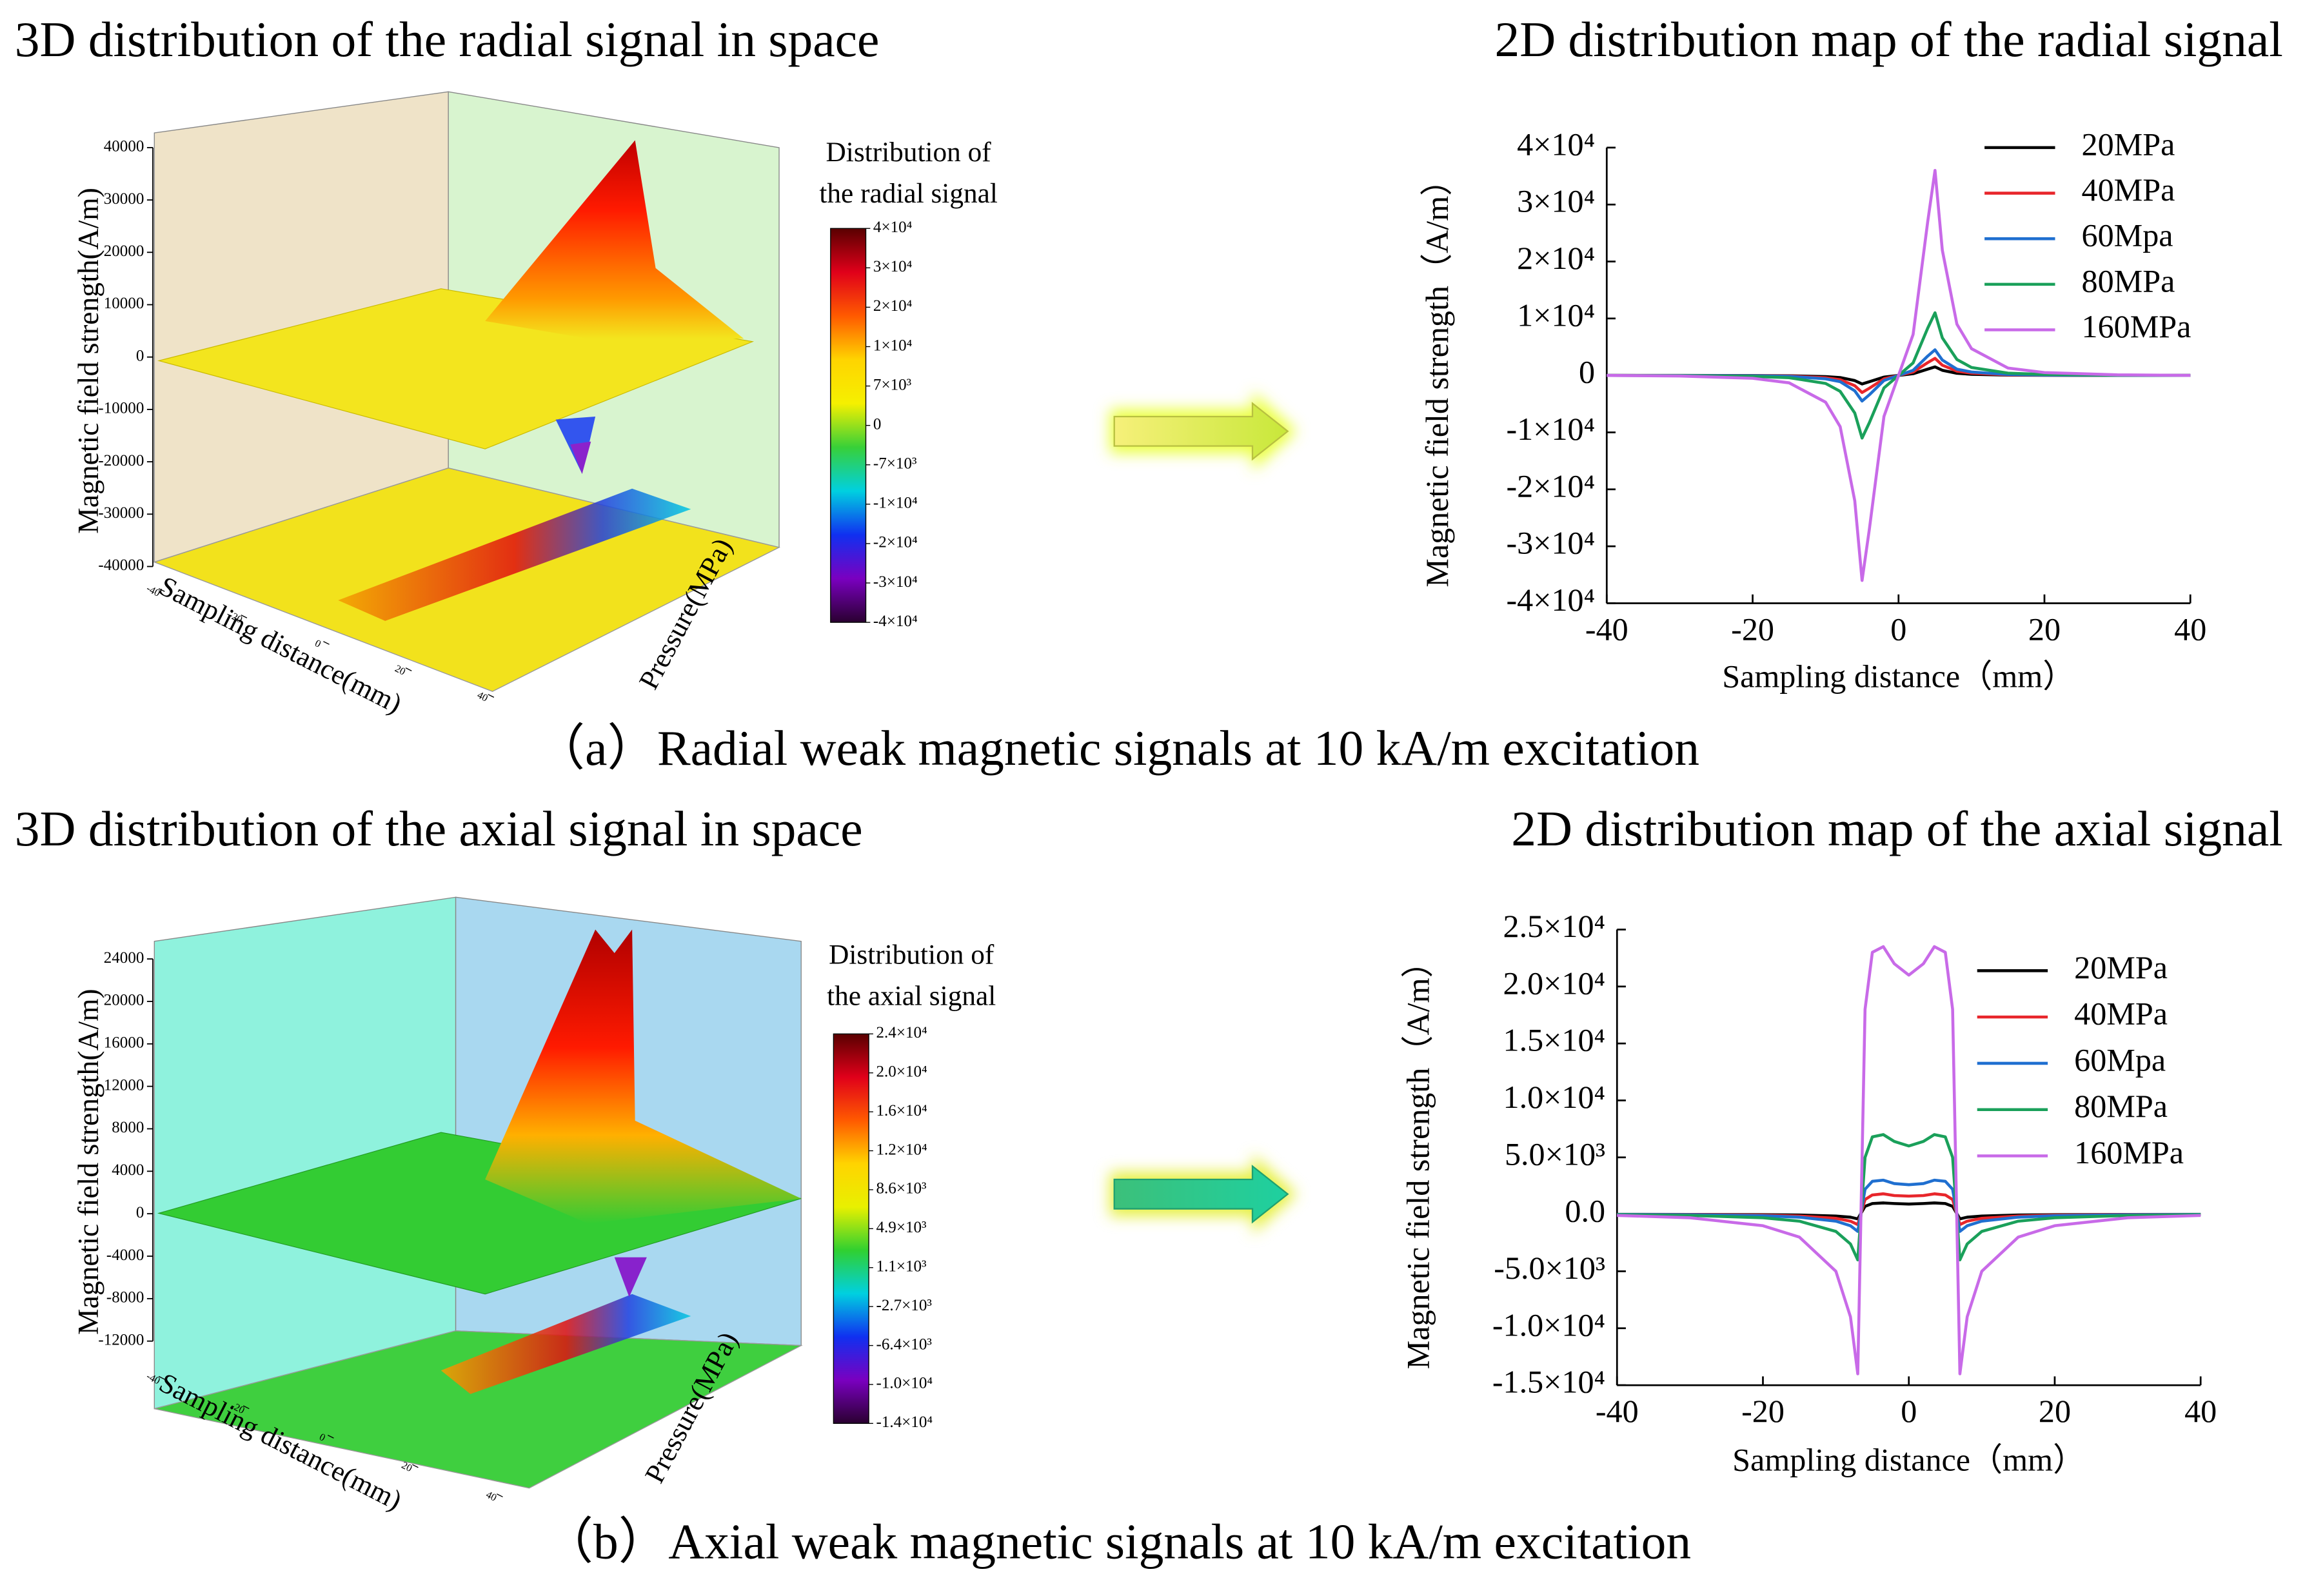 The width and height of the screenshot is (2305, 1596). Describe the element at coordinates (121, 1339) in the screenshot. I see `z-tick-label: -12000` at that location.